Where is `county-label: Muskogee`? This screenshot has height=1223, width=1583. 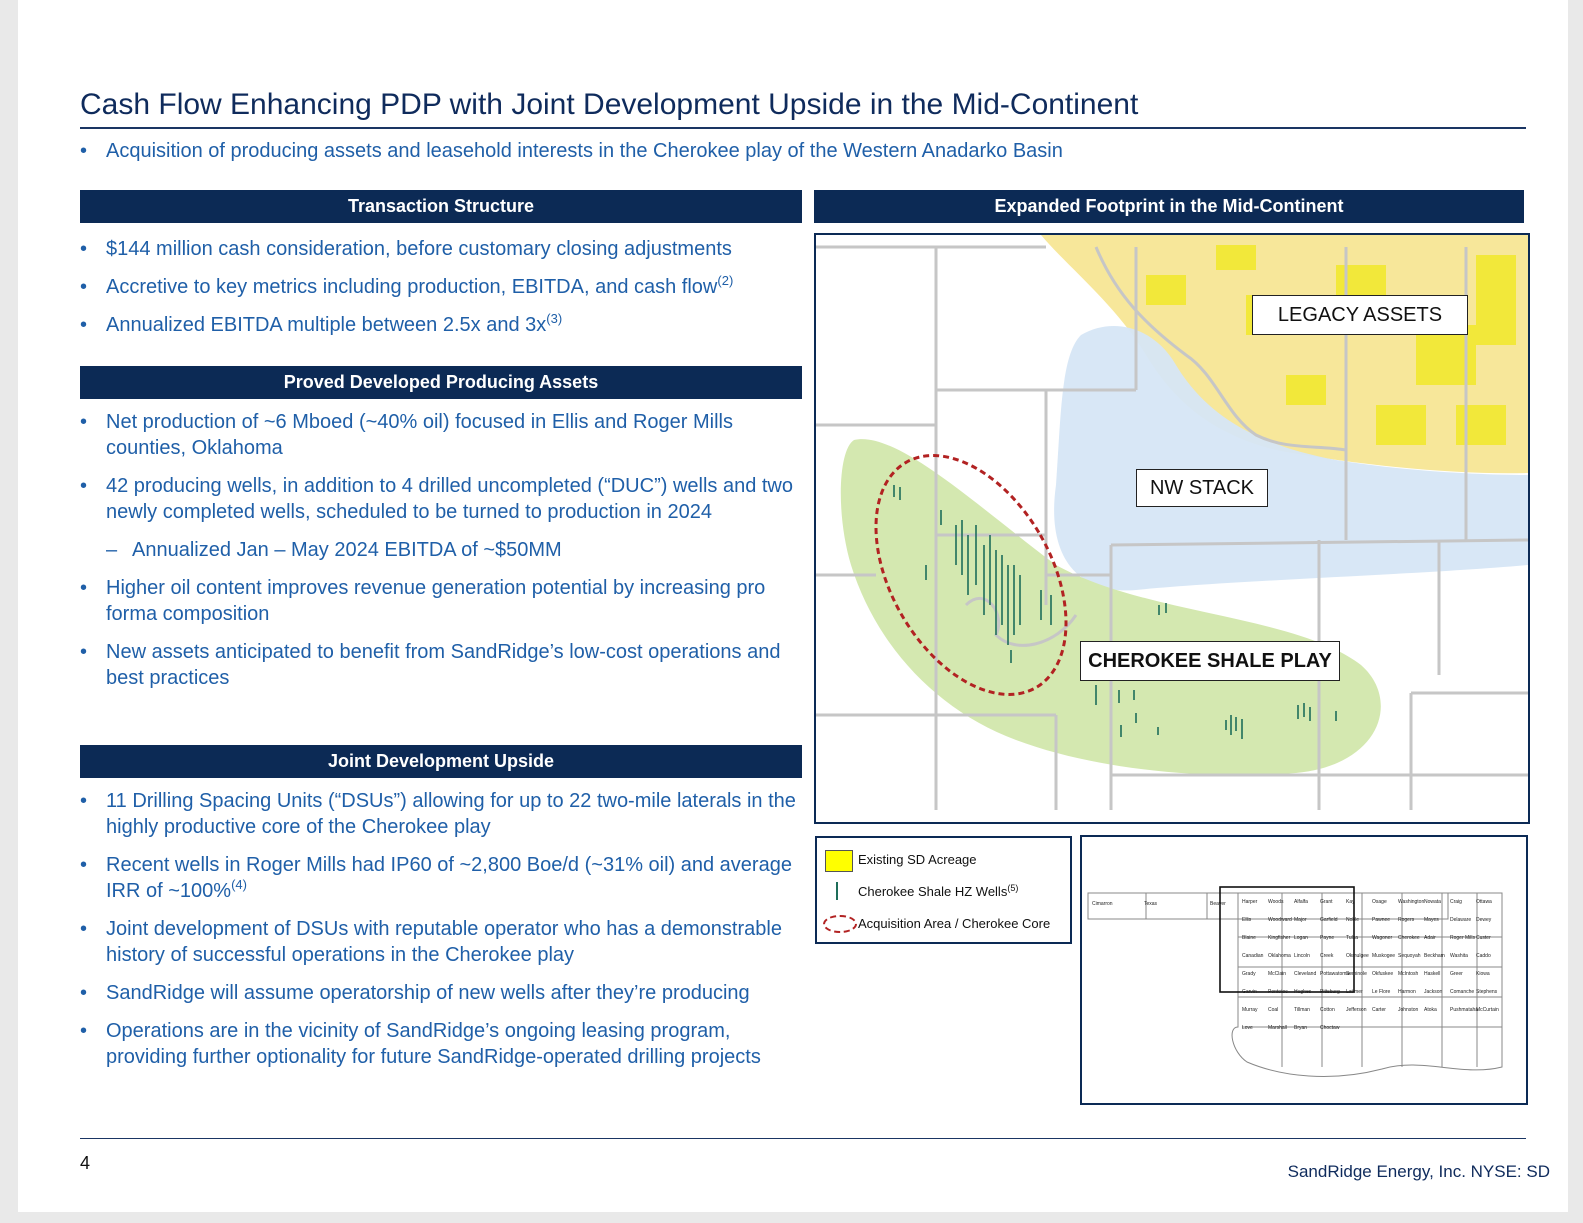
county-label: Muskogee is located at coordinates (1384, 956).